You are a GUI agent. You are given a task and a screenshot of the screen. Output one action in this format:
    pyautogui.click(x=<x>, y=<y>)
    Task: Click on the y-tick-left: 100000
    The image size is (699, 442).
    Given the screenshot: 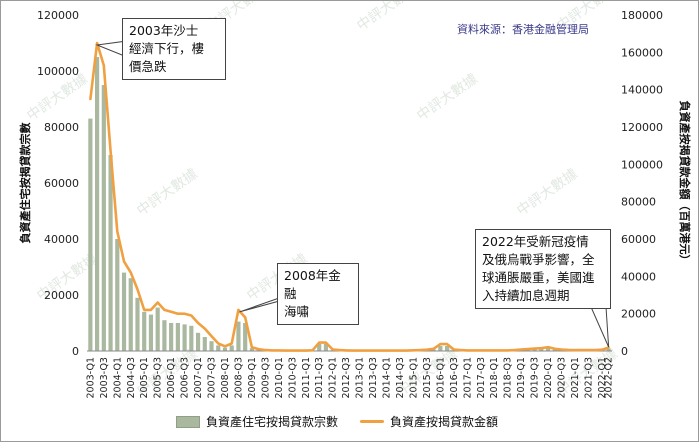 What is the action you would take?
    pyautogui.click(x=58, y=71)
    